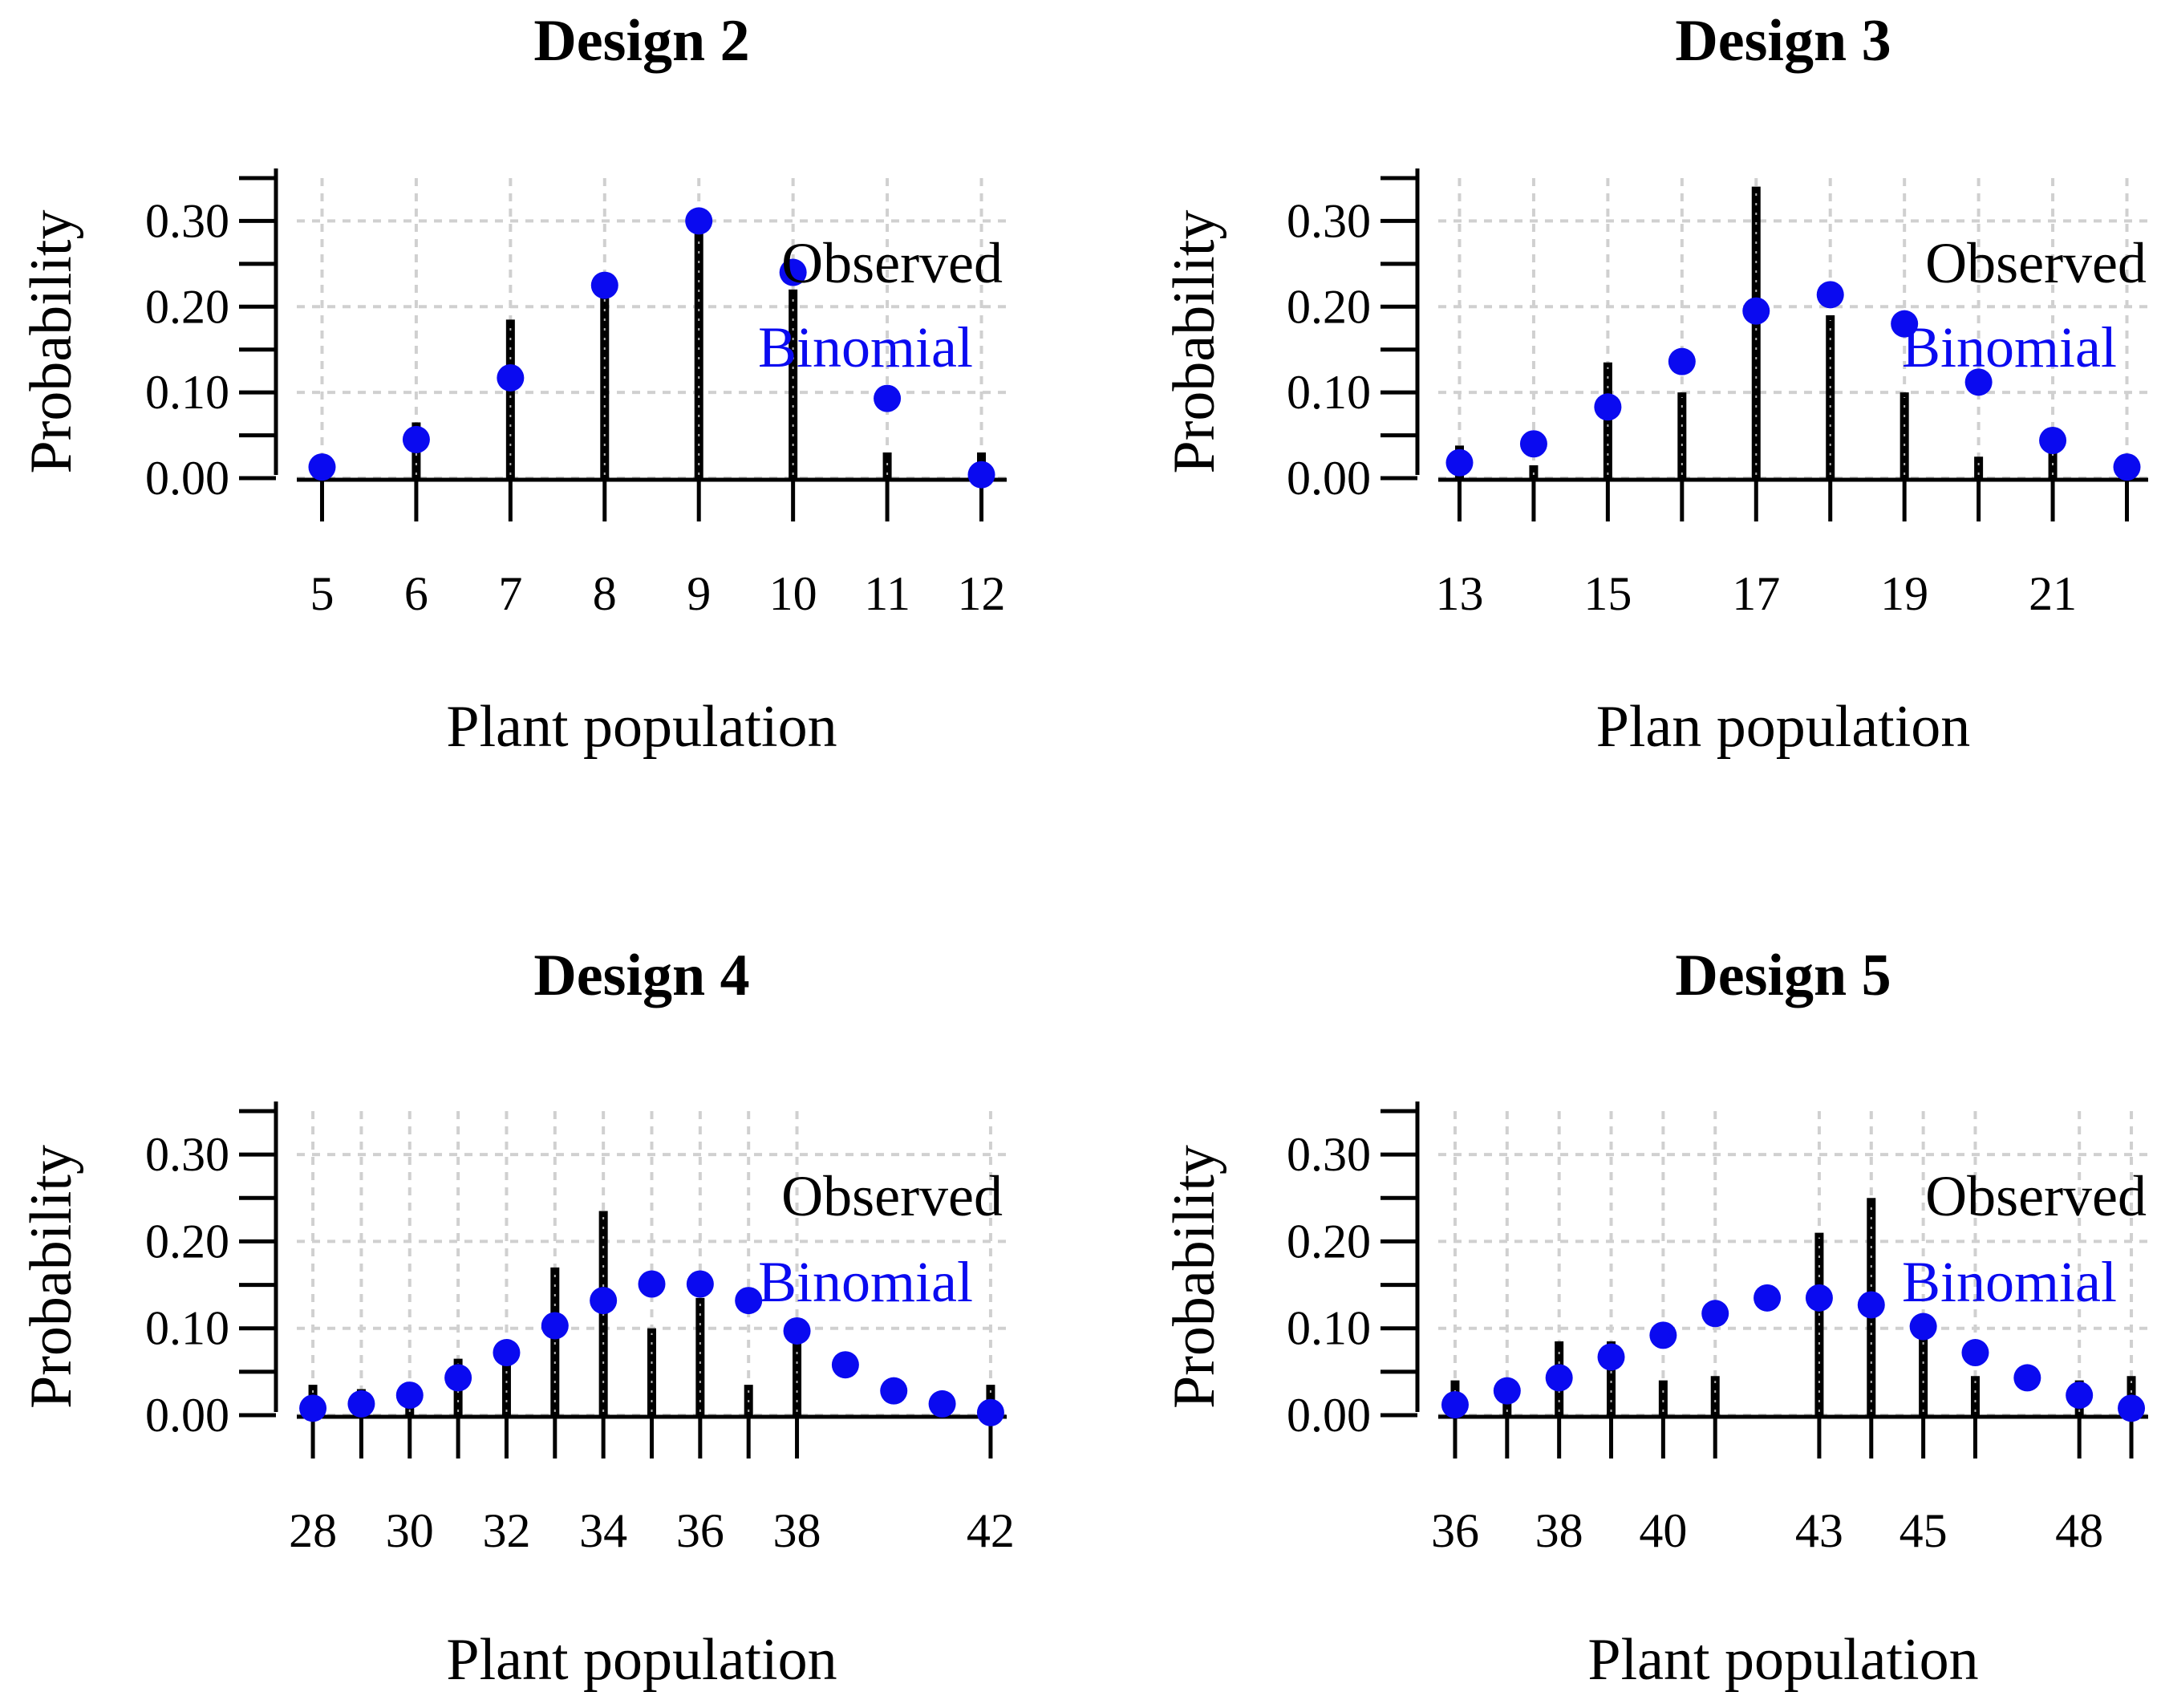 This screenshot has width=2161, height=1708. Describe the element at coordinates (1756, 594) in the screenshot. I see `x-tick-label: 17` at that location.